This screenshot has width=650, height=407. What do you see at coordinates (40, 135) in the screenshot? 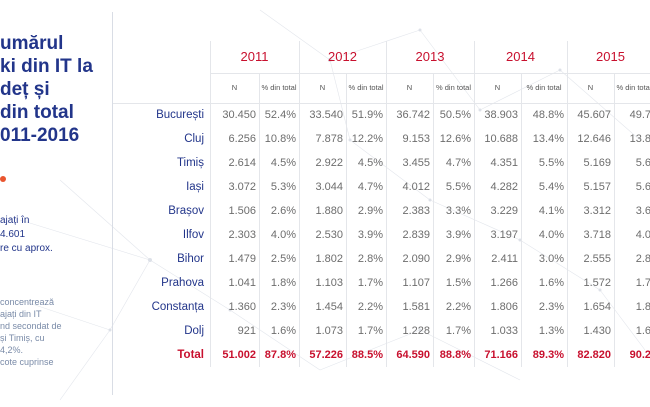
I see `slide-title-line: 011-2016` at bounding box center [40, 135].